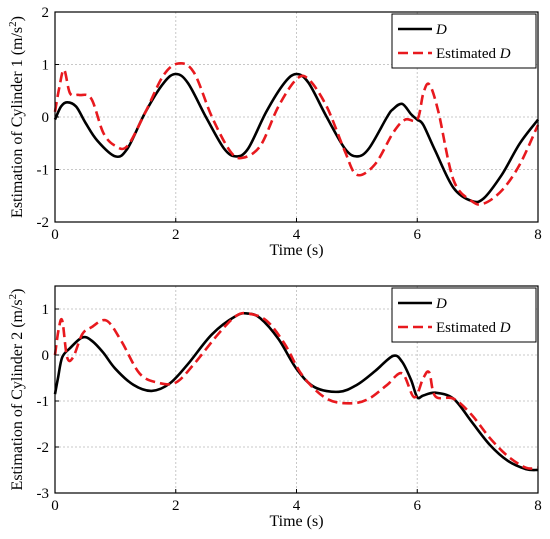 The image size is (550, 539). Describe the element at coordinates (43, 494) in the screenshot. I see `y-tick-label: -3` at that location.